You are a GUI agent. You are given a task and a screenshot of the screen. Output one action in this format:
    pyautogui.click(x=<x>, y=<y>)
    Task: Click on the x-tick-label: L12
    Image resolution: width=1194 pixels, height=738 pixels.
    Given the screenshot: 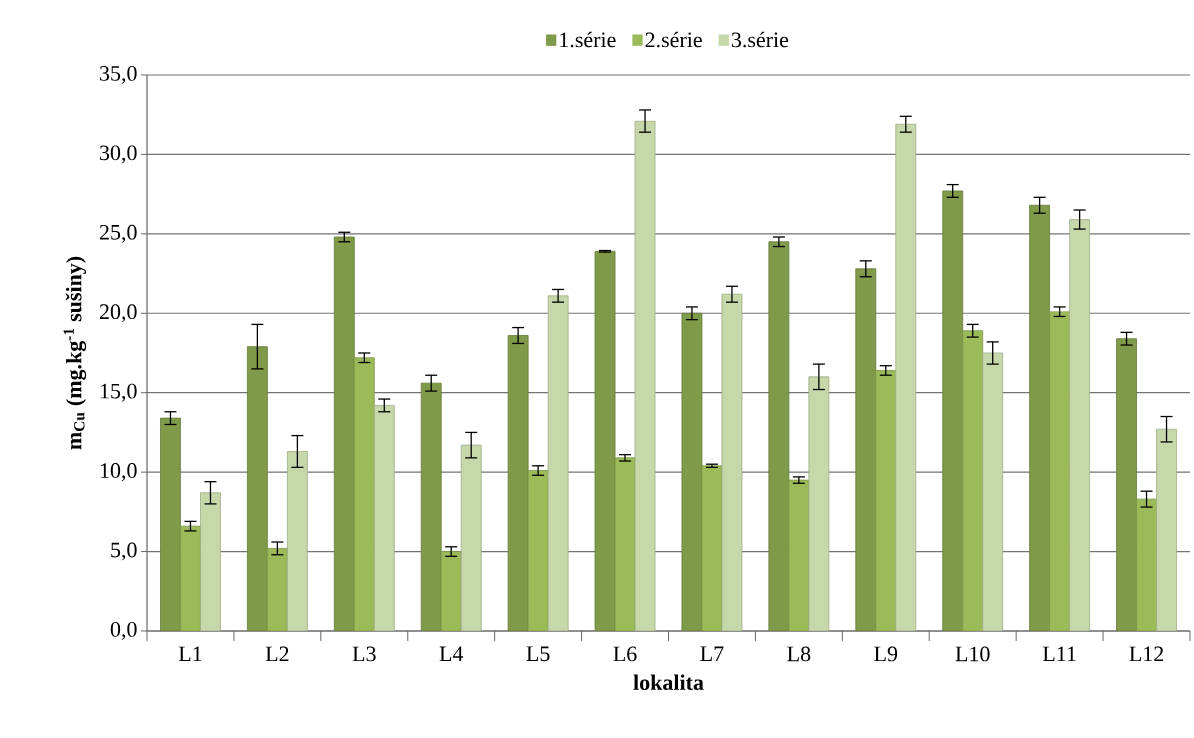 What is the action you would take?
    pyautogui.click(x=1146, y=654)
    